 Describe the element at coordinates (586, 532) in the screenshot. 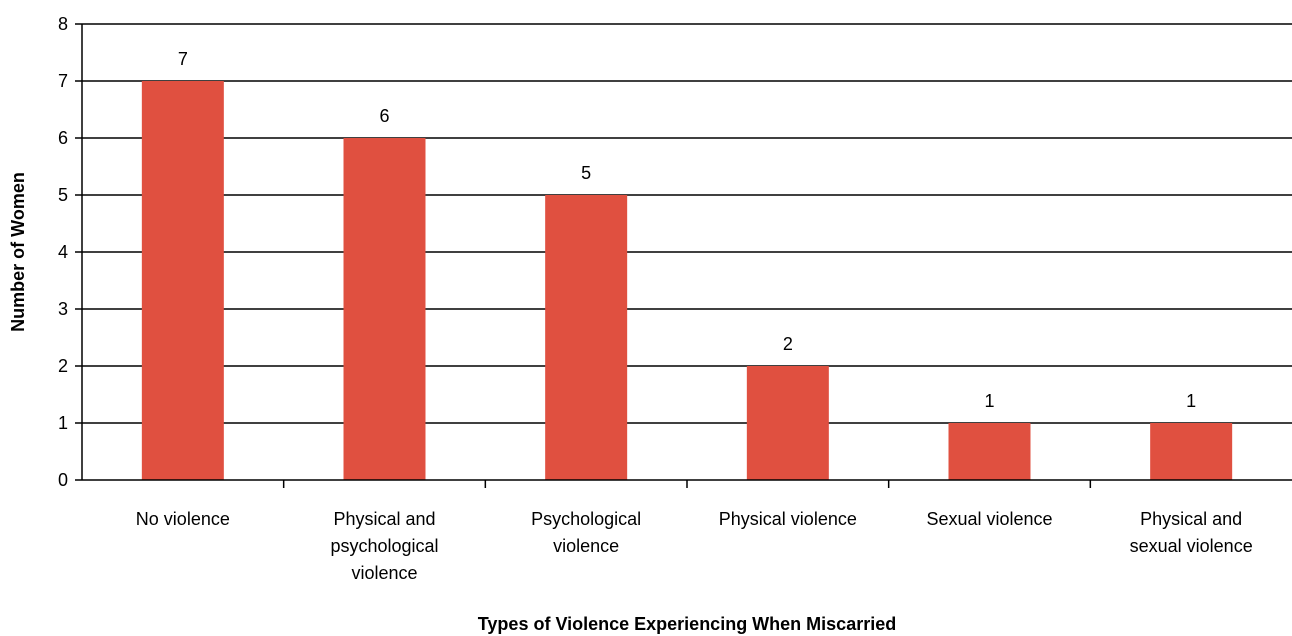

I see `x-tick-label: Psychological violence` at that location.